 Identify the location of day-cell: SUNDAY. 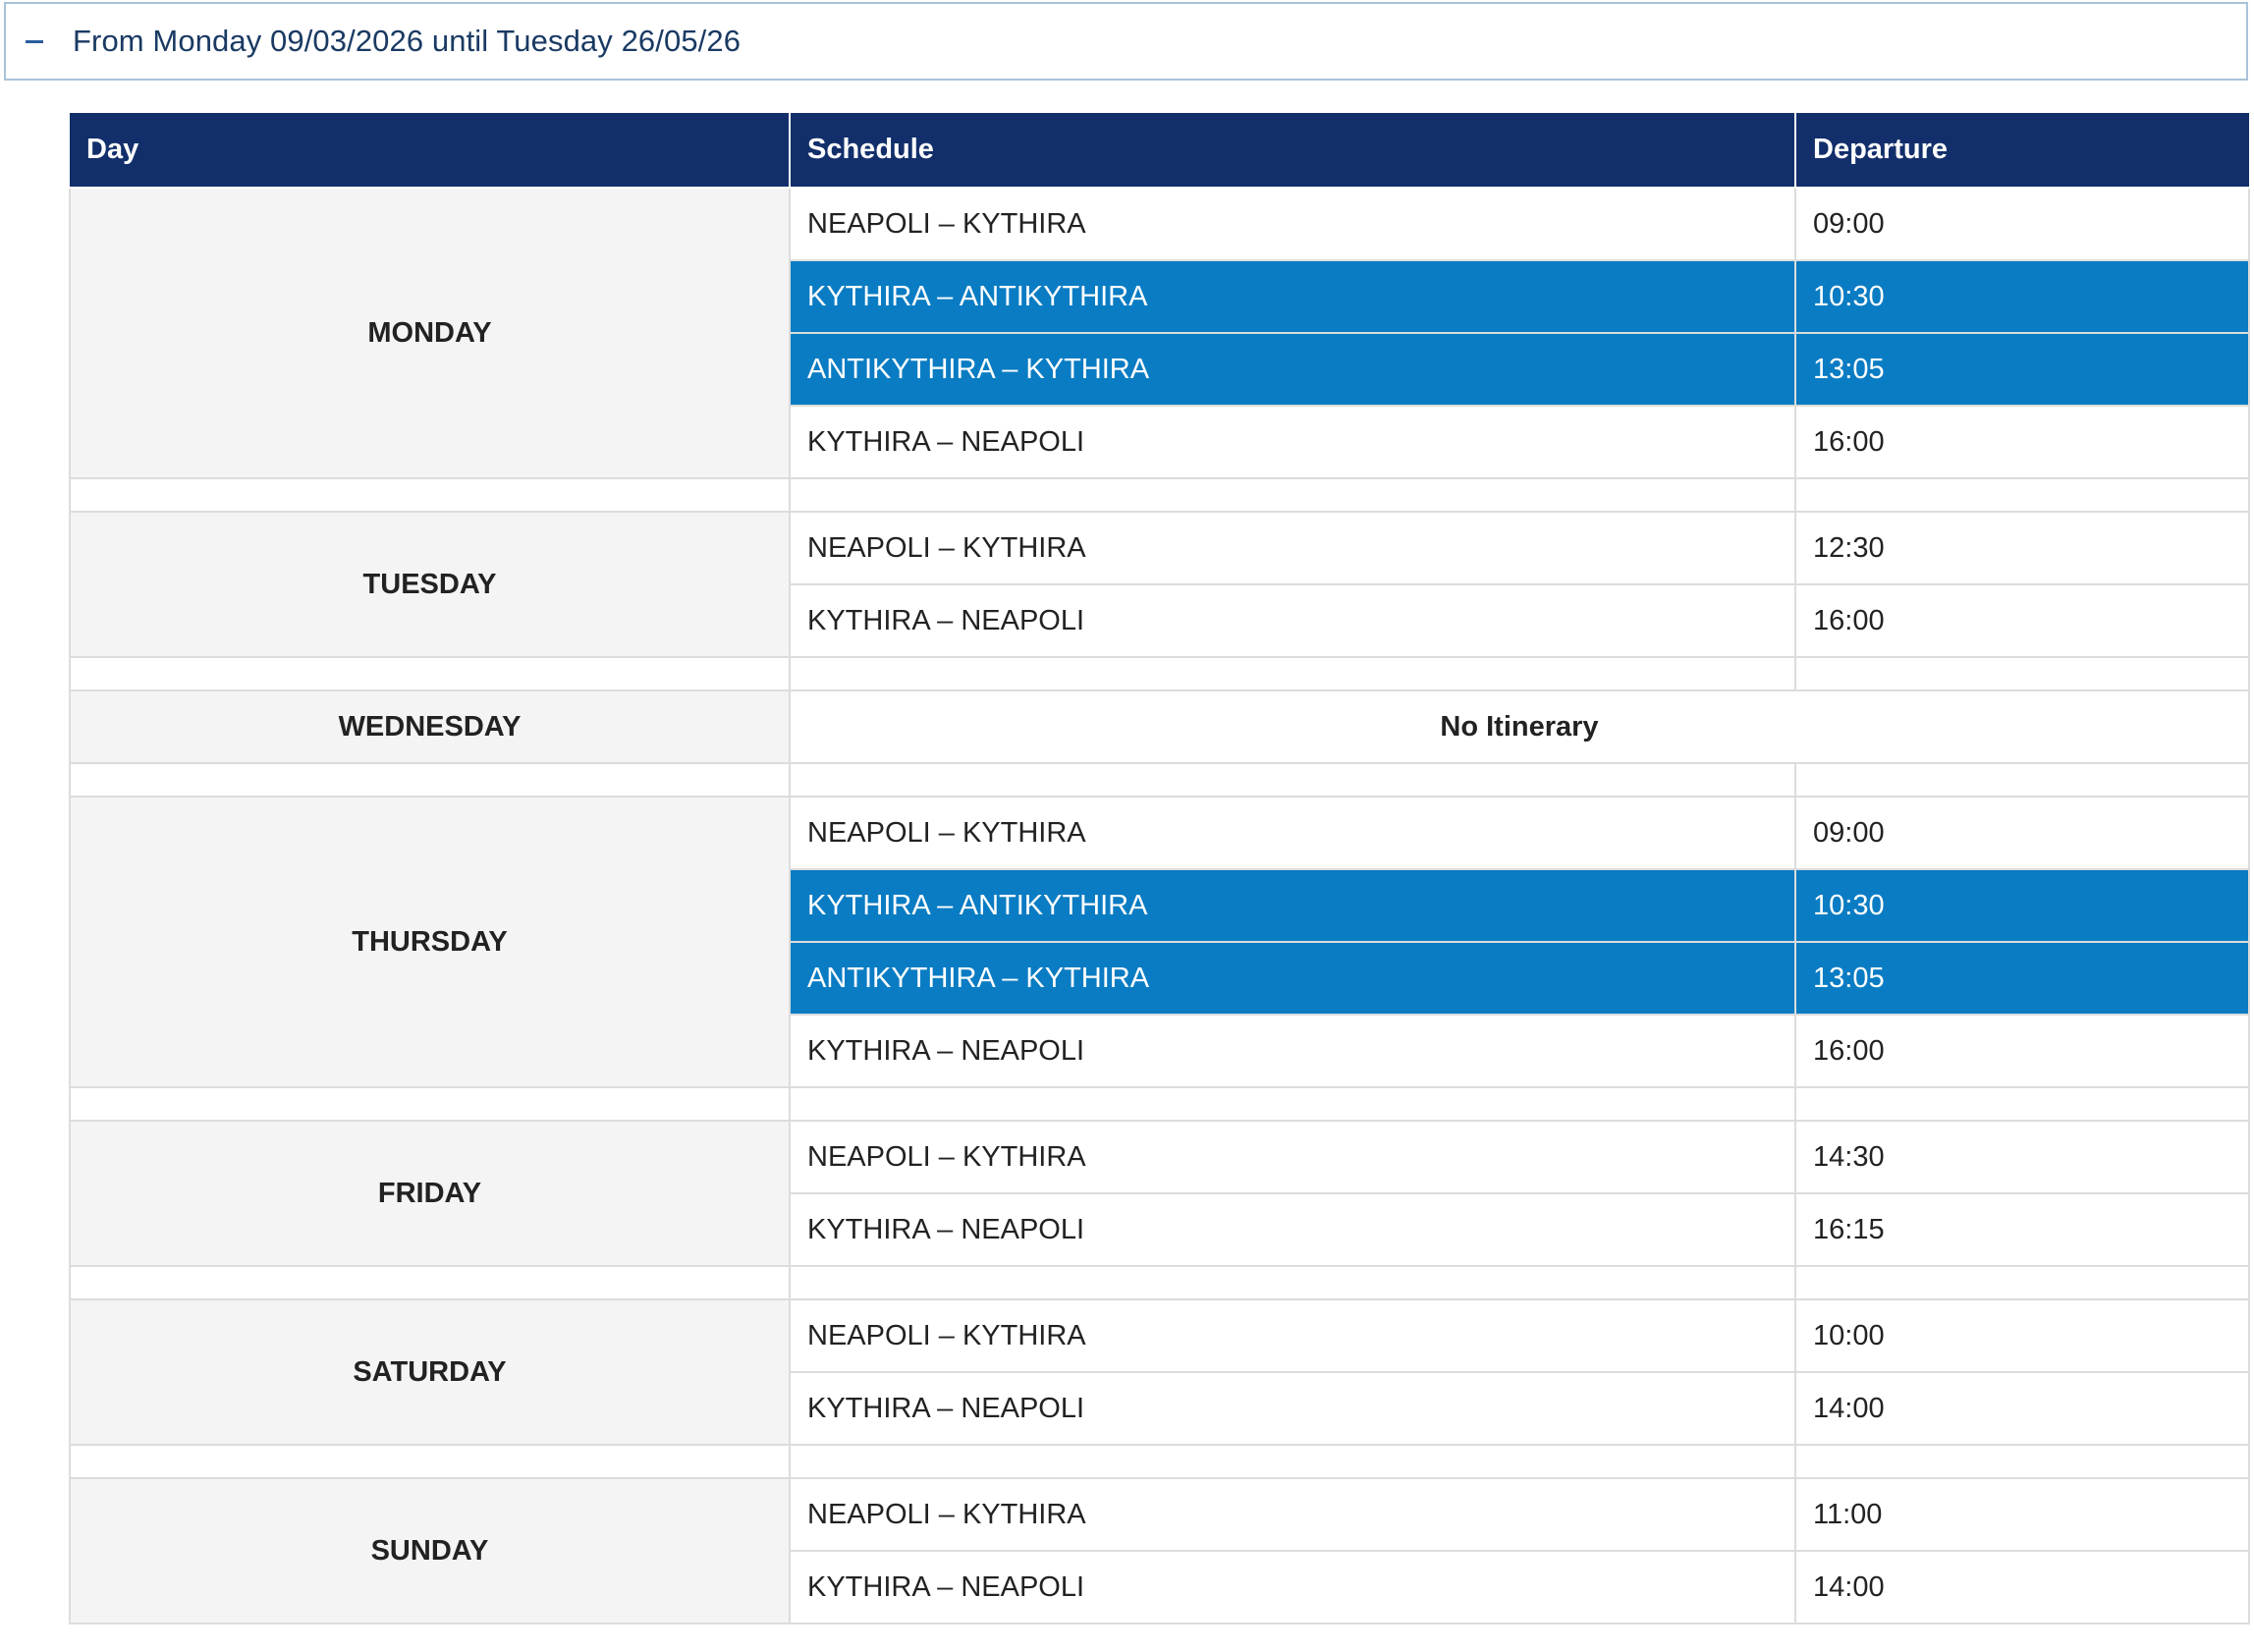
(430, 1550).